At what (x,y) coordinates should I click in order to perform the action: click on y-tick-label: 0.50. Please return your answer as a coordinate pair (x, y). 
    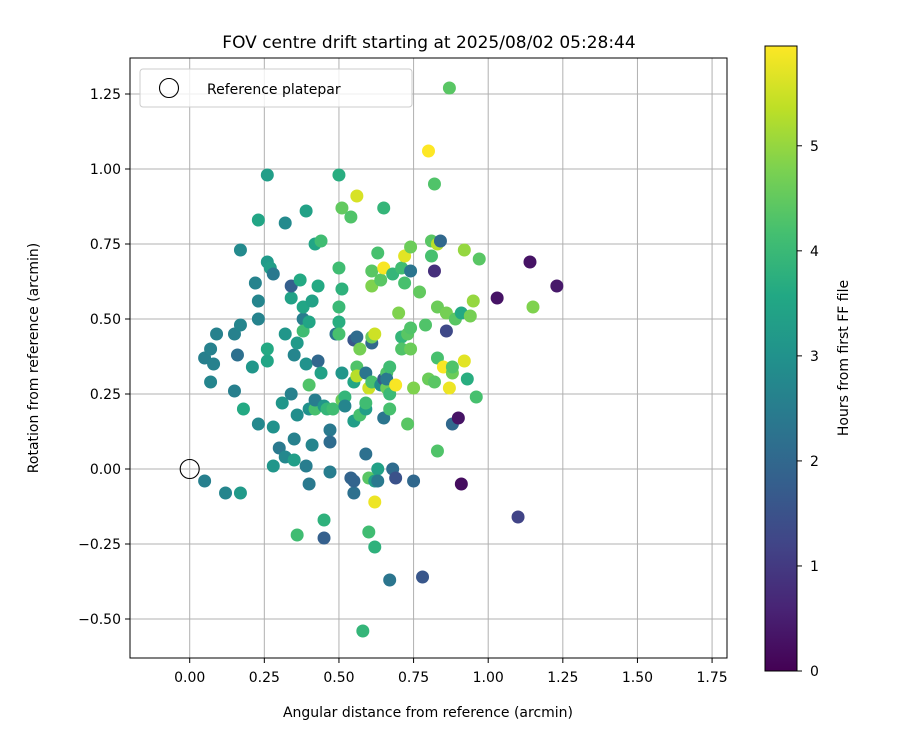
    Looking at the image, I should click on (105, 320).